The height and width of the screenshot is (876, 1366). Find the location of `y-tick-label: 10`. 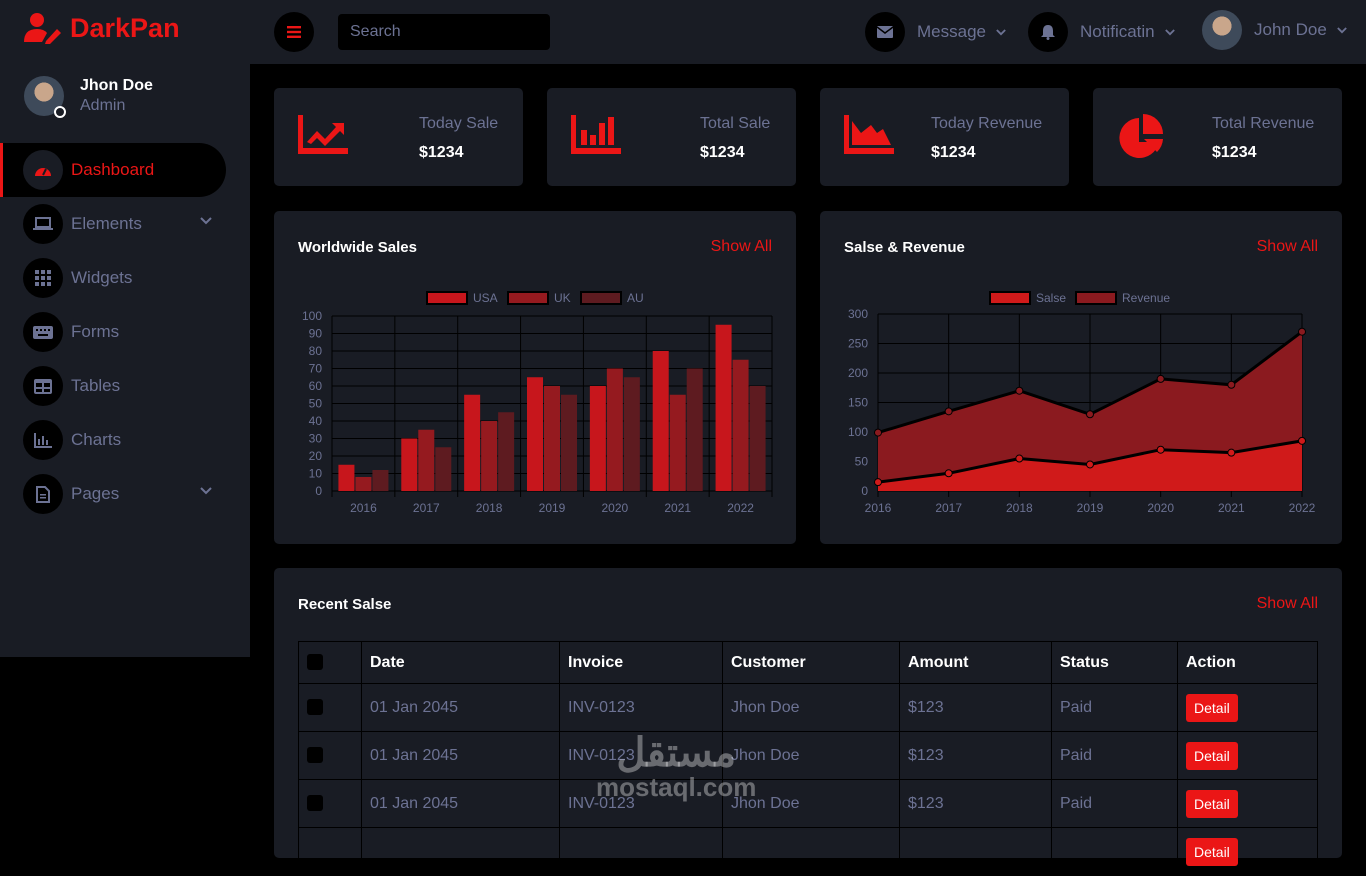

y-tick-label: 10 is located at coordinates (316, 474).